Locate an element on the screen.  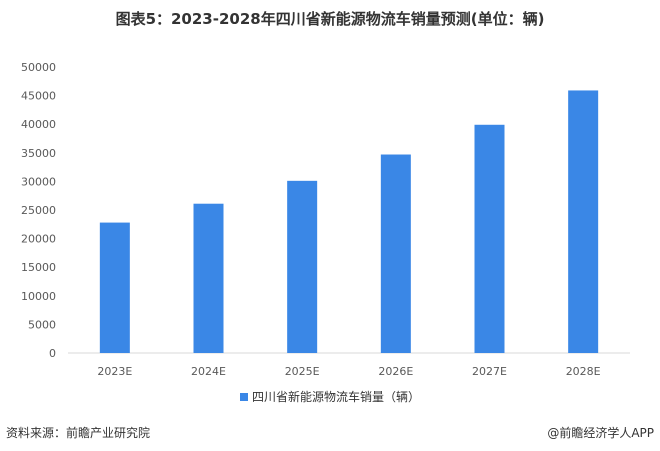
footer: 资料来源：前瞻产业研究院 @前瞻经济学人APP is located at coordinates (330, 434).